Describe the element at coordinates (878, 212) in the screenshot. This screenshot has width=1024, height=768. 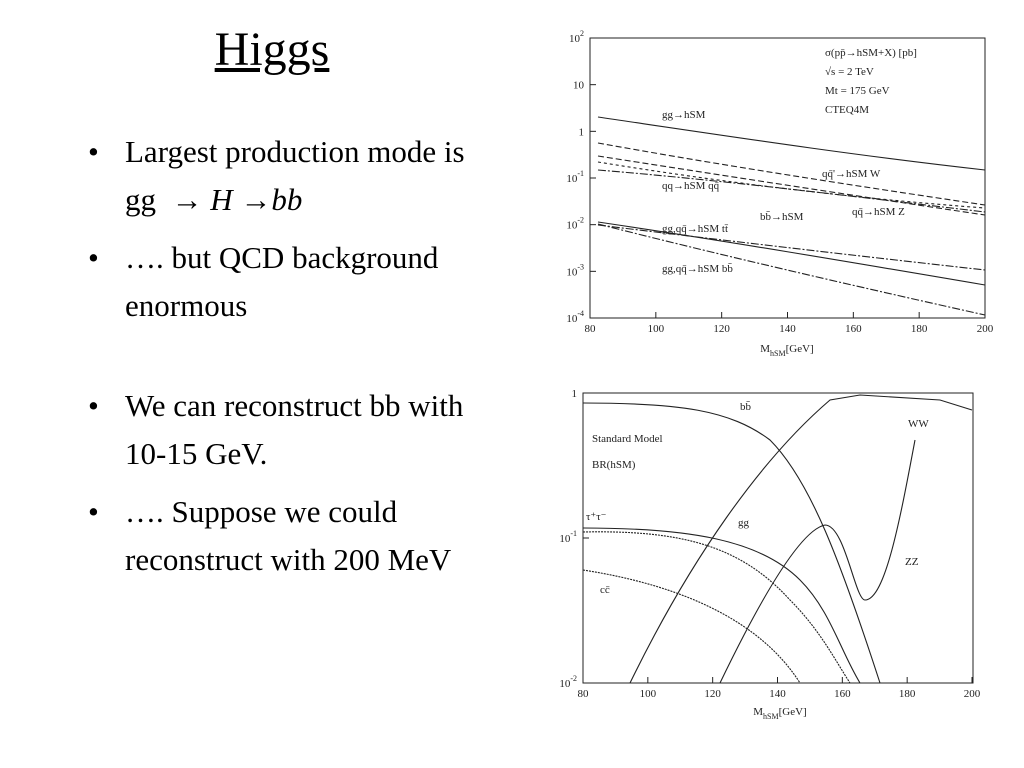
I see `curve-label: qq̄→hSM Z` at that location.